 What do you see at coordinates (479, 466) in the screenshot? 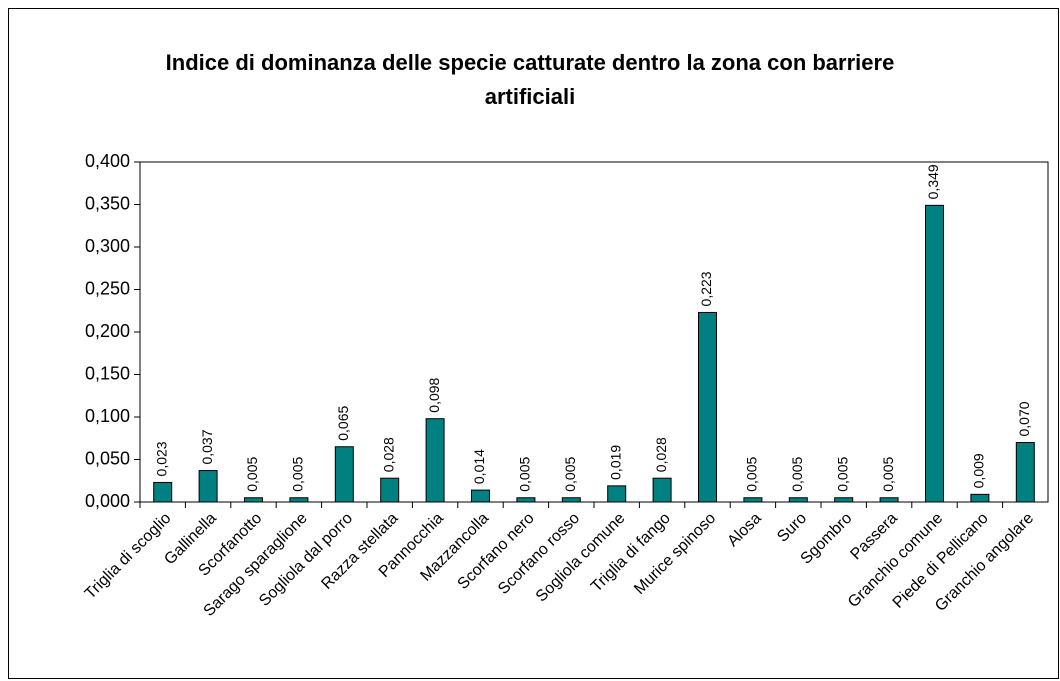
I see `value-label: 0,014` at bounding box center [479, 466].